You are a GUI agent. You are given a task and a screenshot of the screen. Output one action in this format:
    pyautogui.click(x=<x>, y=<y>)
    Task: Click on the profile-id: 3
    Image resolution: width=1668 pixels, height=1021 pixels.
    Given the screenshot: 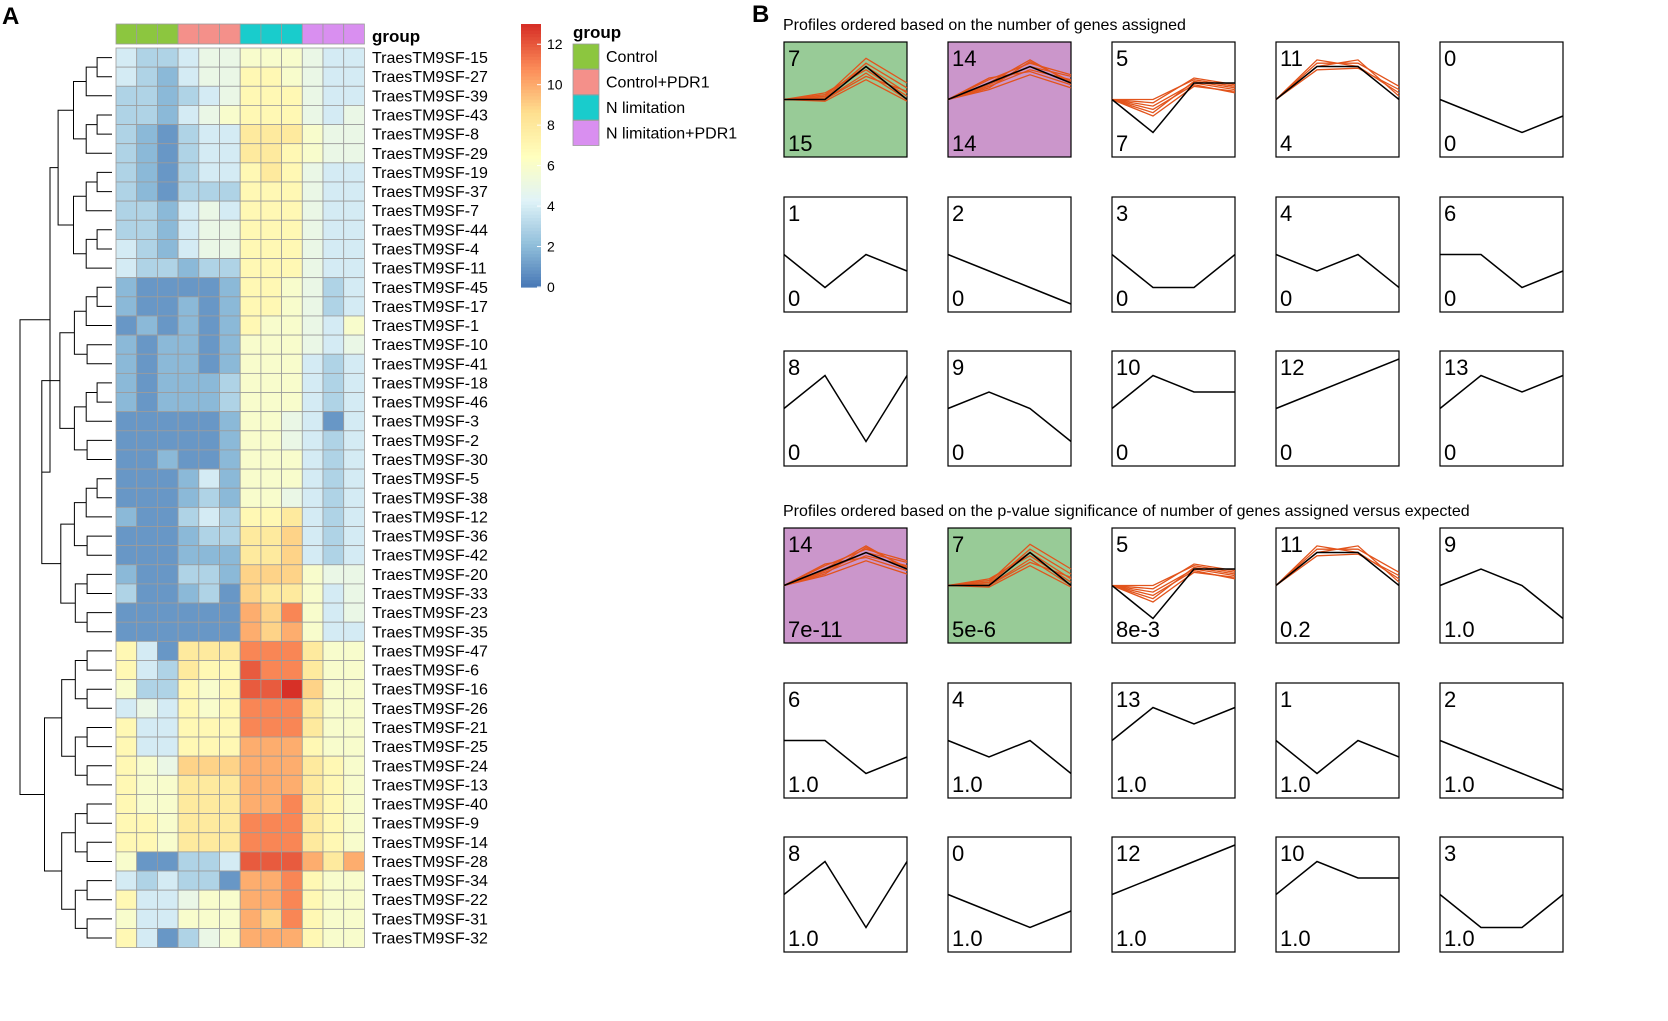 What is the action you would take?
    pyautogui.click(x=1122, y=213)
    